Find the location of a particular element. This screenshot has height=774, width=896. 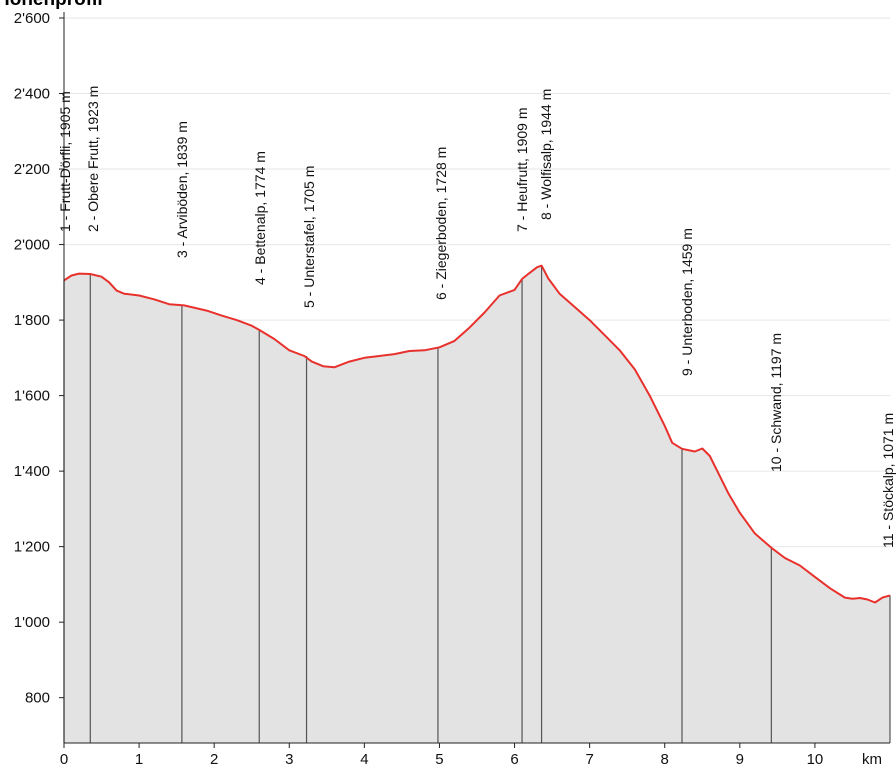

x-axis-ticks: 0 1 2 3 4 5 6 7 8 9 10 is located at coordinates (441, 755).